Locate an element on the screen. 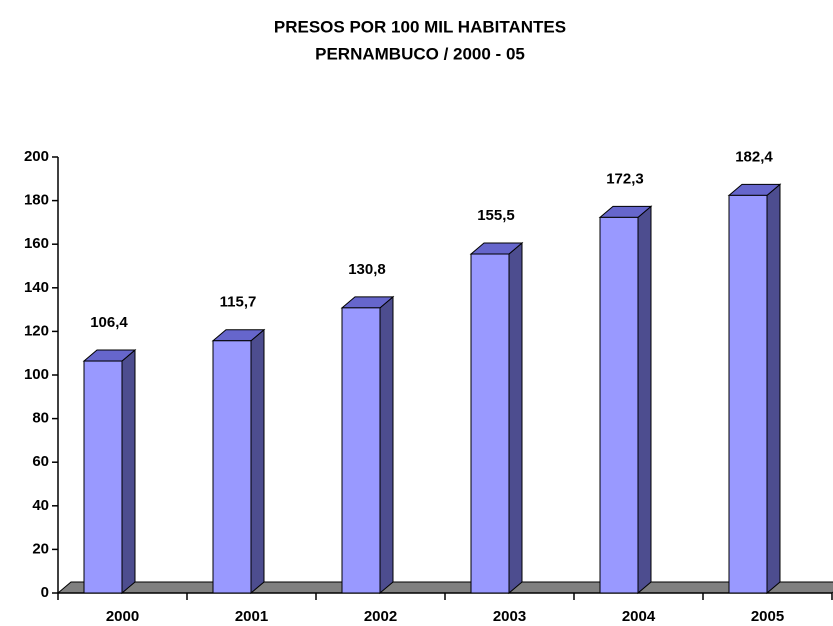 This screenshot has width=833, height=626. y-tick-label: 160 is located at coordinates (36, 243).